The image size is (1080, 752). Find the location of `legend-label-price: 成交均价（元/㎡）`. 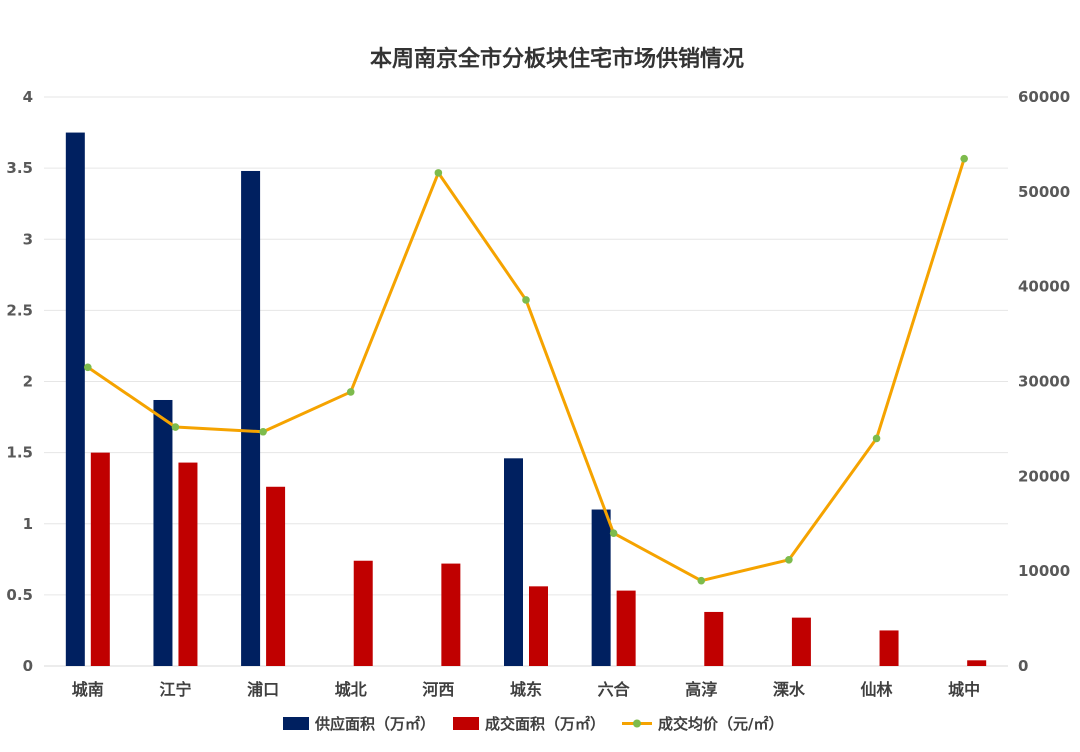

legend-label-price: 成交均价（元/㎡） is located at coordinates (720, 724).